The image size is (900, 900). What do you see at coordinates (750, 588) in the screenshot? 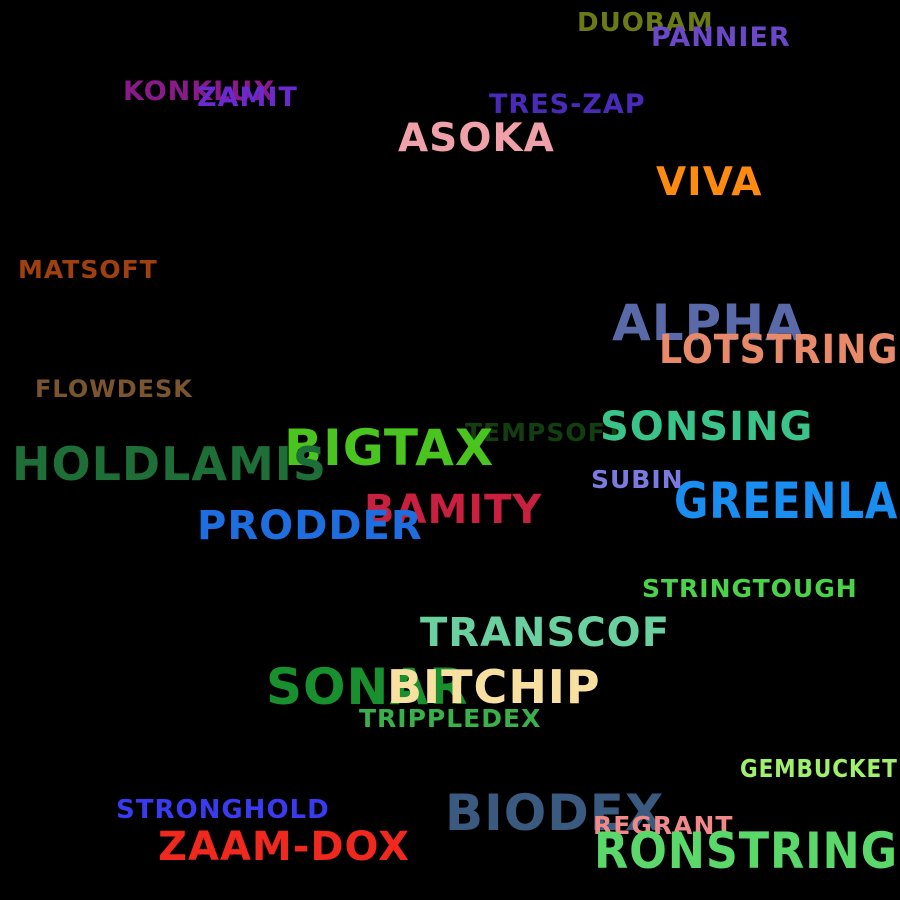
I see `word-stringtough: STRINGTOUGH` at bounding box center [750, 588].